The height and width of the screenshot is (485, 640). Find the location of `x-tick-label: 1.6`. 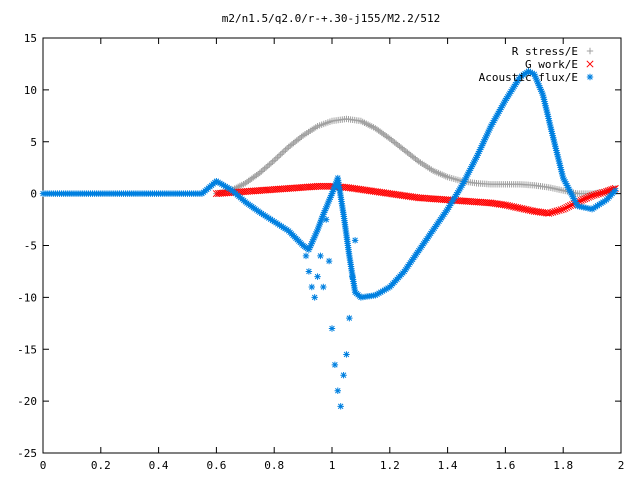

x-tick-label: 1.6 is located at coordinates (505, 465).